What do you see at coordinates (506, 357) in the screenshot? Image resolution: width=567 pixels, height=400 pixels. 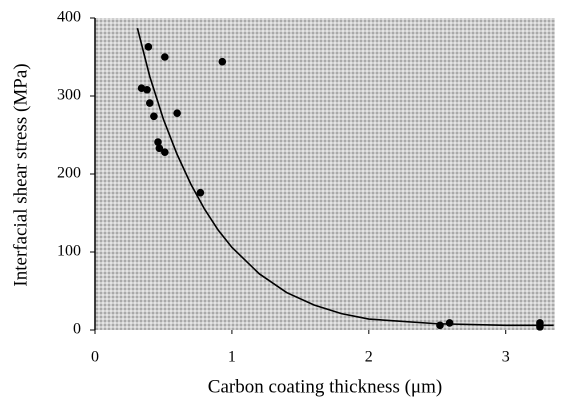 I see `x-tick-label: 3` at bounding box center [506, 357].